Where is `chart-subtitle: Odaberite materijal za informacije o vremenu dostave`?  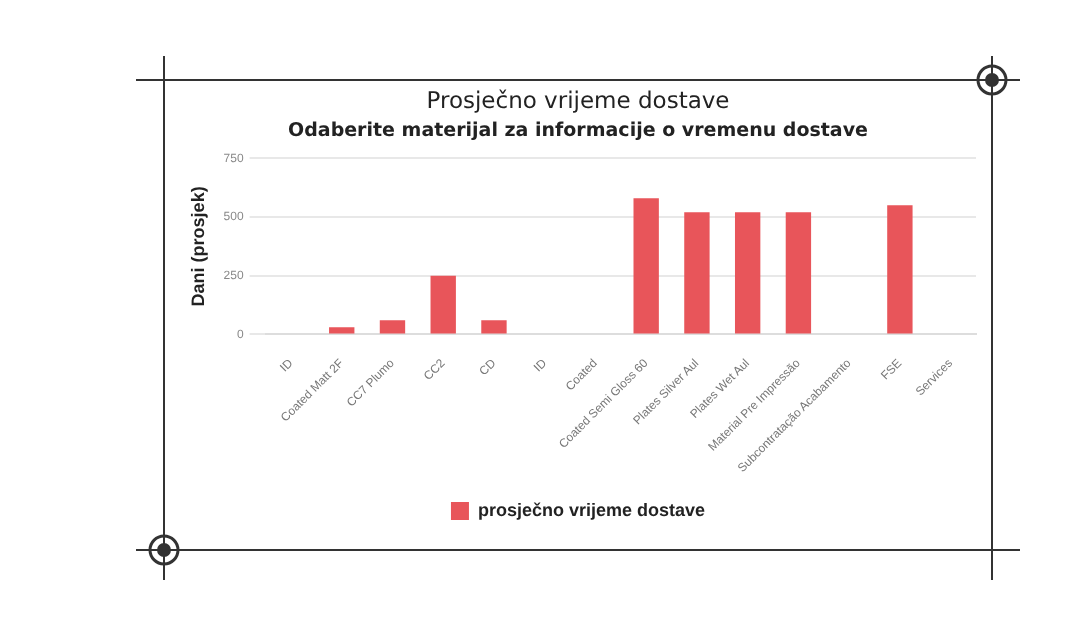
chart-subtitle: Odaberite materijal za informacije o vremenu dostave is located at coordinates (578, 130).